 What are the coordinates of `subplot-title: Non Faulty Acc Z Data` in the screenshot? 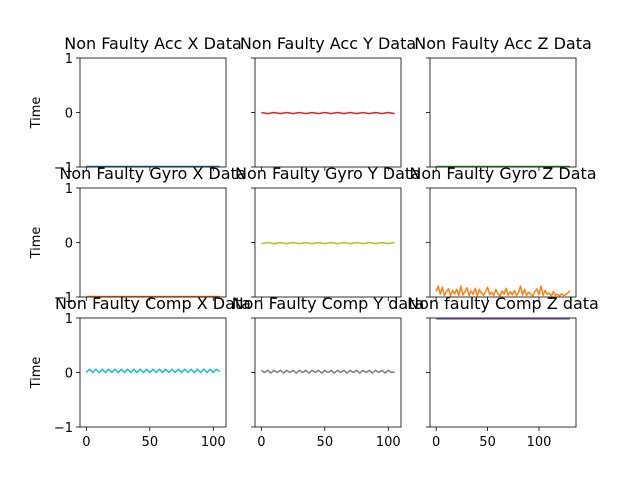 It's located at (503, 43).